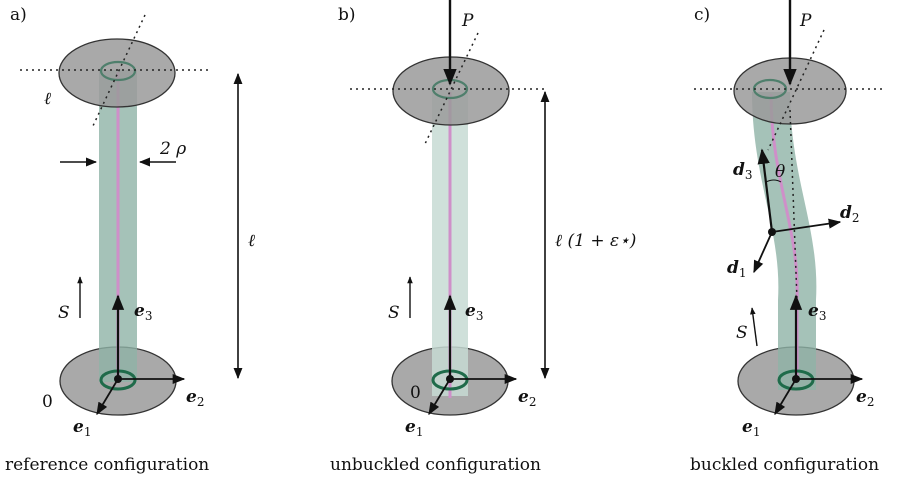  What do you see at coordinates (743, 171) in the screenshot?
I see `d3-label: d3` at bounding box center [743, 171].